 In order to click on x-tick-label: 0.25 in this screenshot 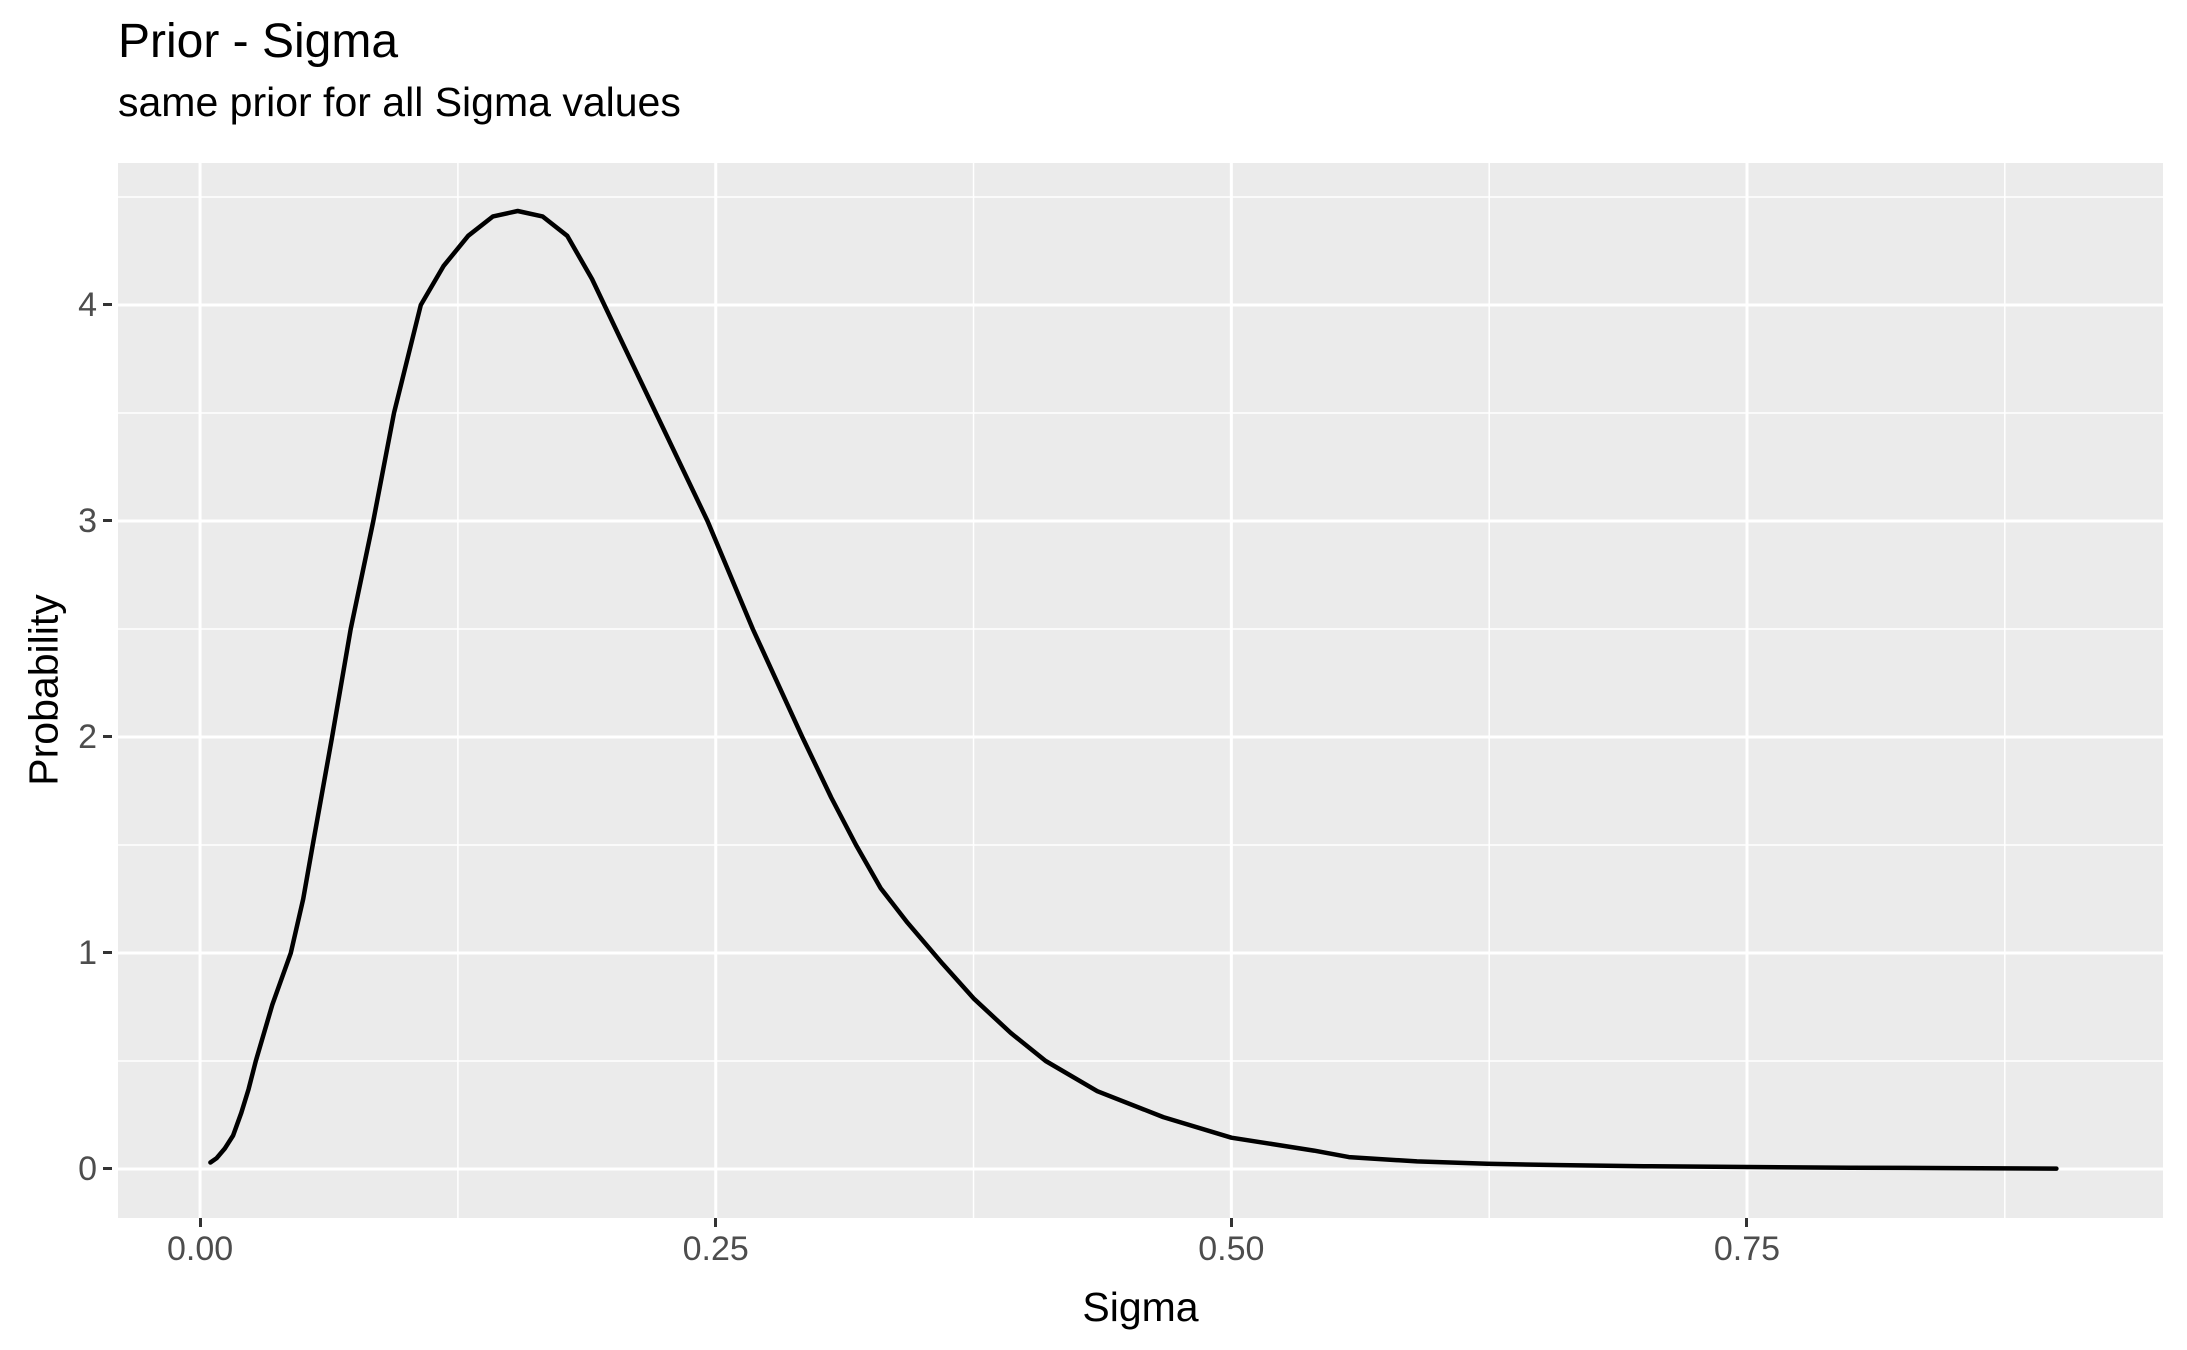, I will do `click(715, 1249)`.